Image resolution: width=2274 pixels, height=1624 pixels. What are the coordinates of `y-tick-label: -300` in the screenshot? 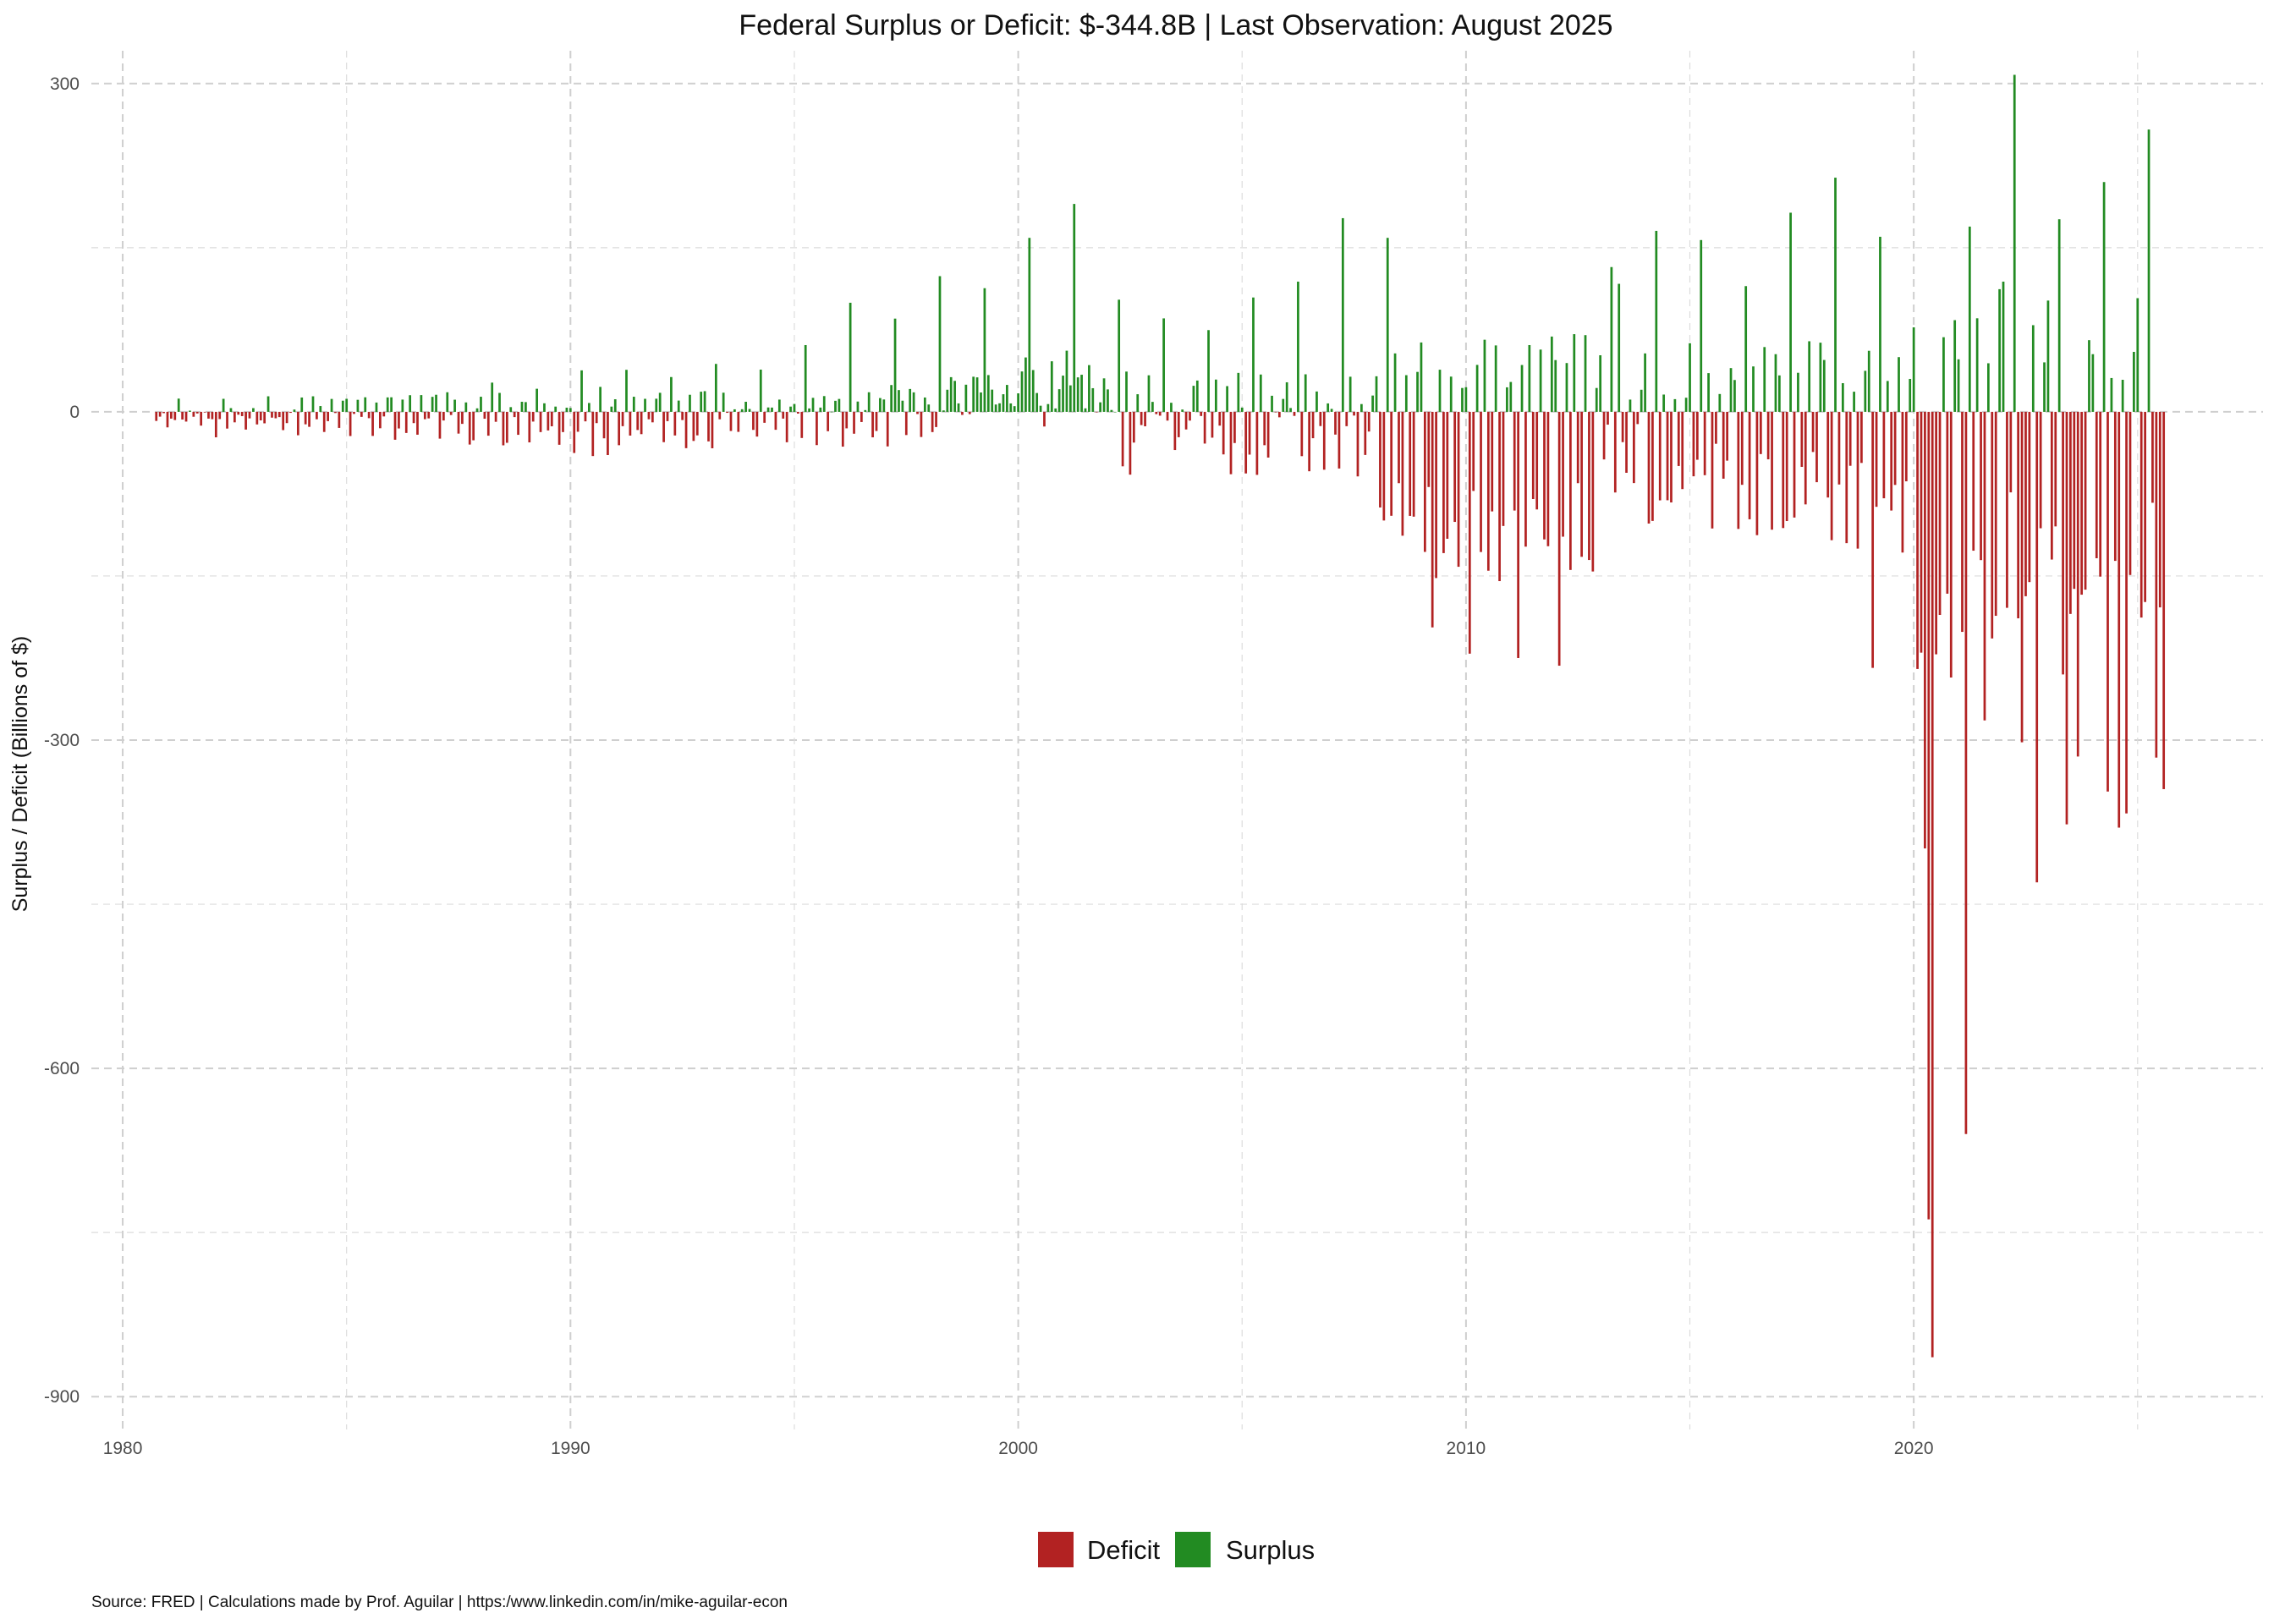 It's located at (62, 740).